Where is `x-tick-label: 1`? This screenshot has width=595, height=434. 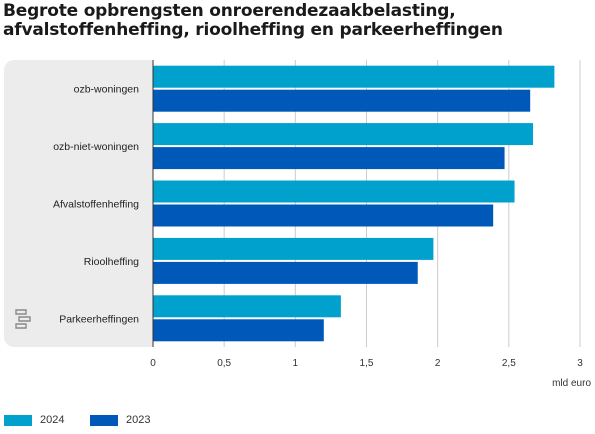
x-tick-label: 1 is located at coordinates (296, 363).